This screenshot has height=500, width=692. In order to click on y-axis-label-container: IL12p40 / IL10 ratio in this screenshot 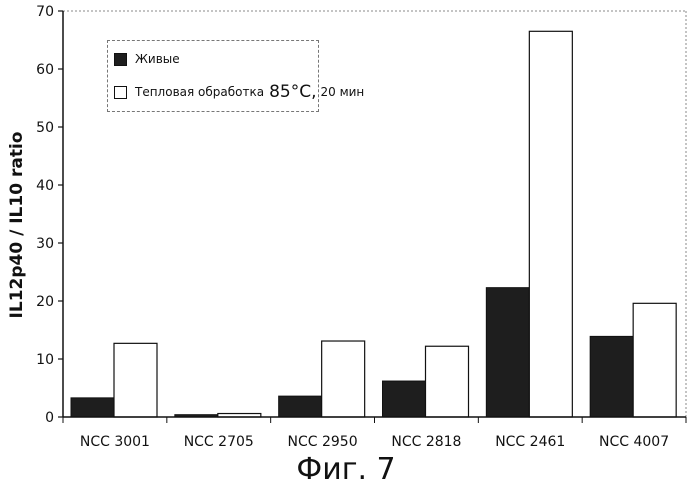, I will do `click(17, 225)`.